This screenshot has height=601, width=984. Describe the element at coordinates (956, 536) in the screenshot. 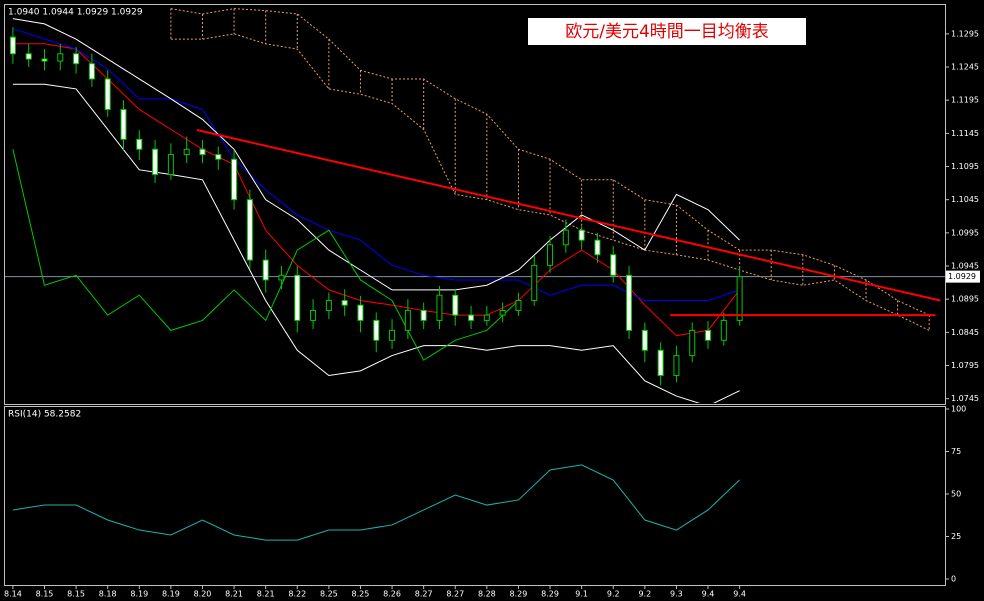

I see `y-tick-label: 25` at that location.